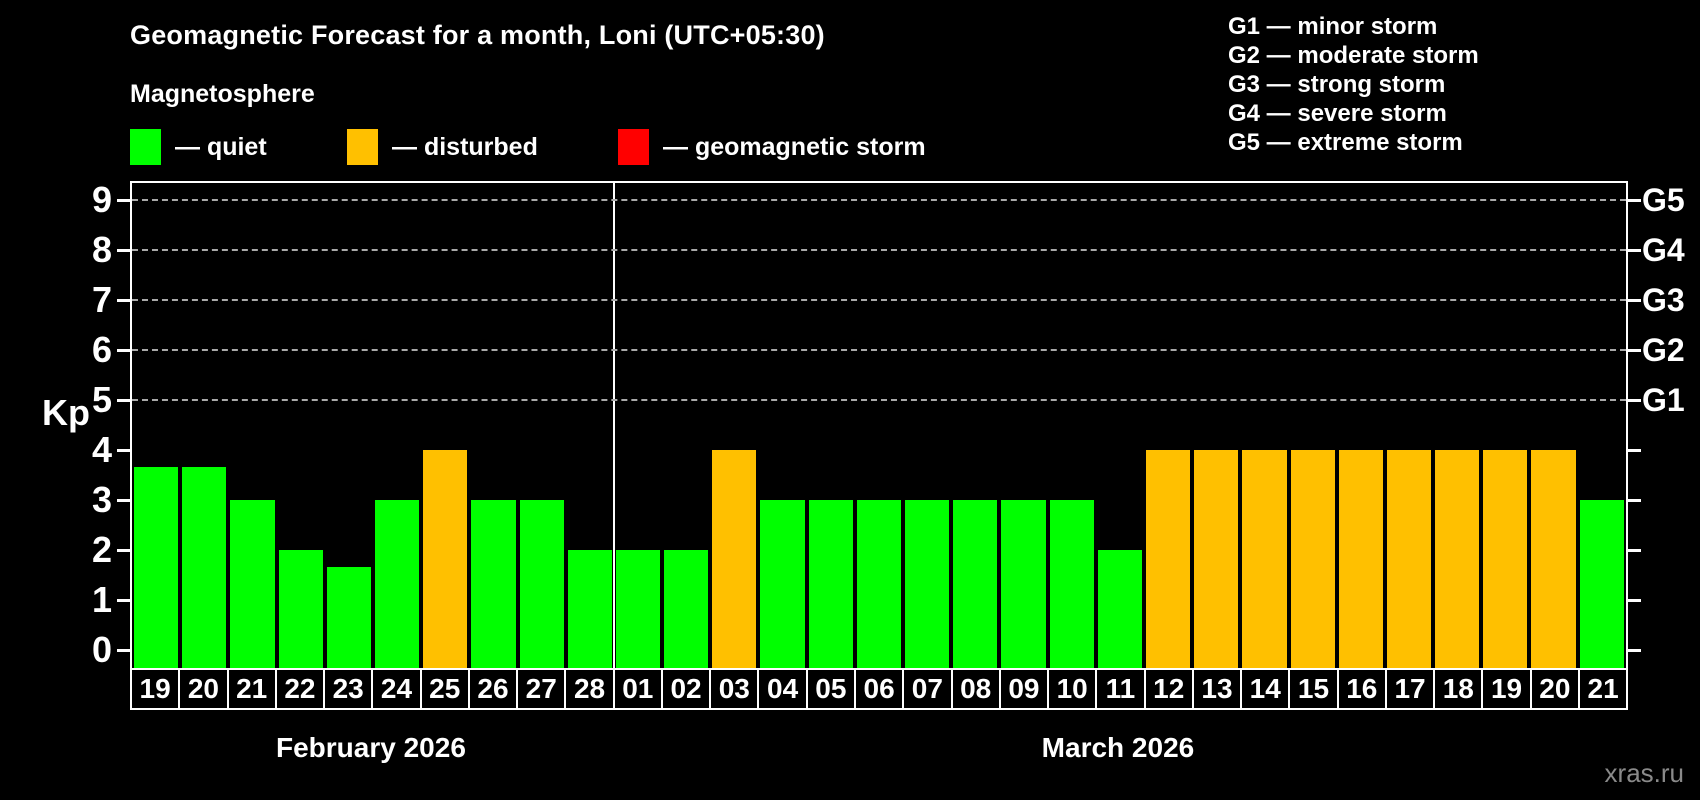  Describe the element at coordinates (1458, 689) in the screenshot. I see `day-label-mar-18: 18` at that location.